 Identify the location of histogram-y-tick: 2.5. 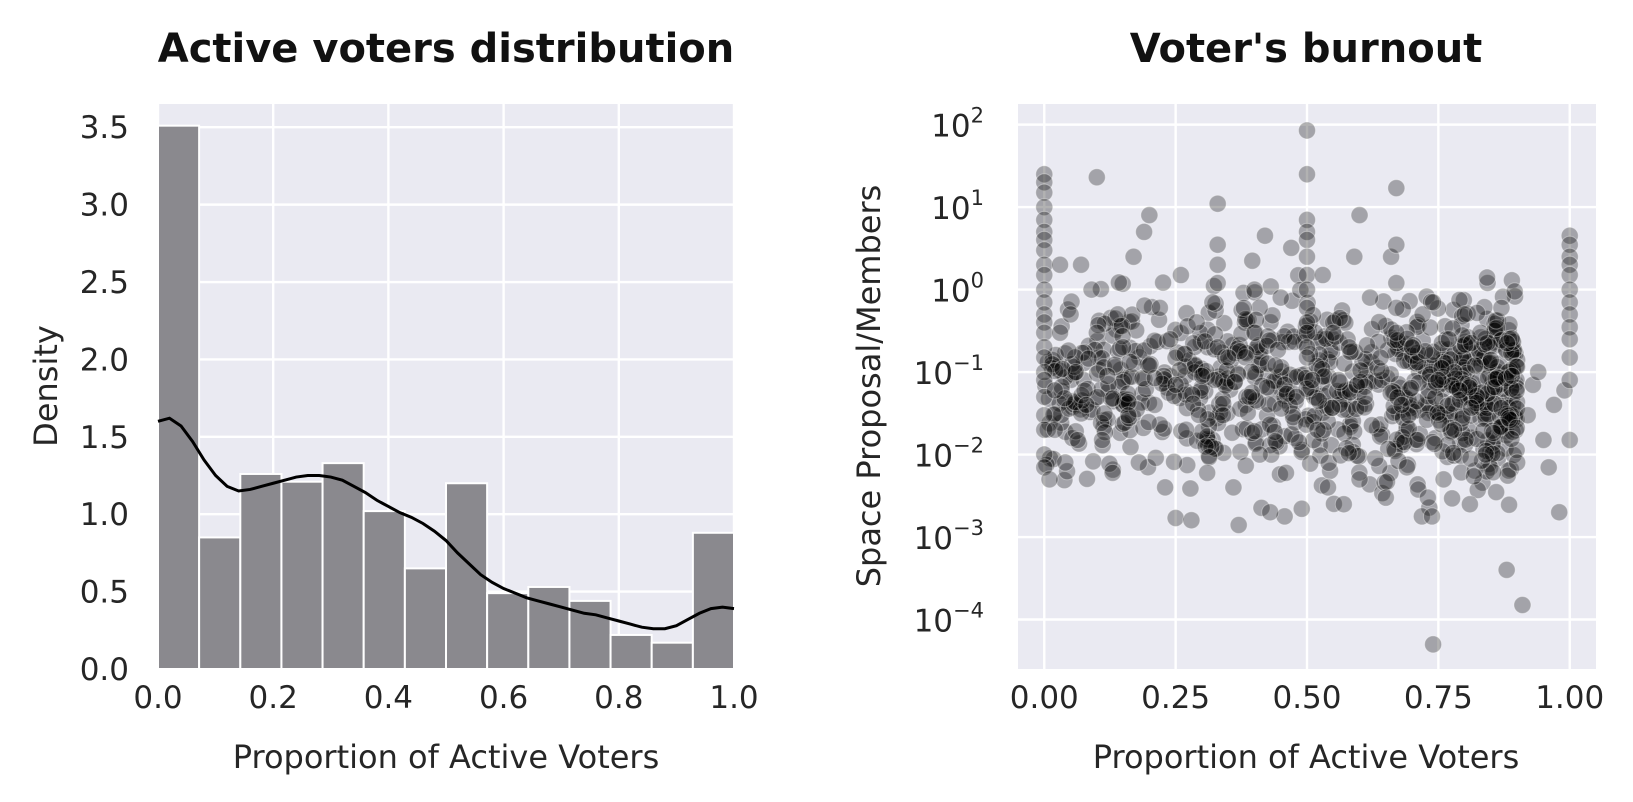
(104, 283).